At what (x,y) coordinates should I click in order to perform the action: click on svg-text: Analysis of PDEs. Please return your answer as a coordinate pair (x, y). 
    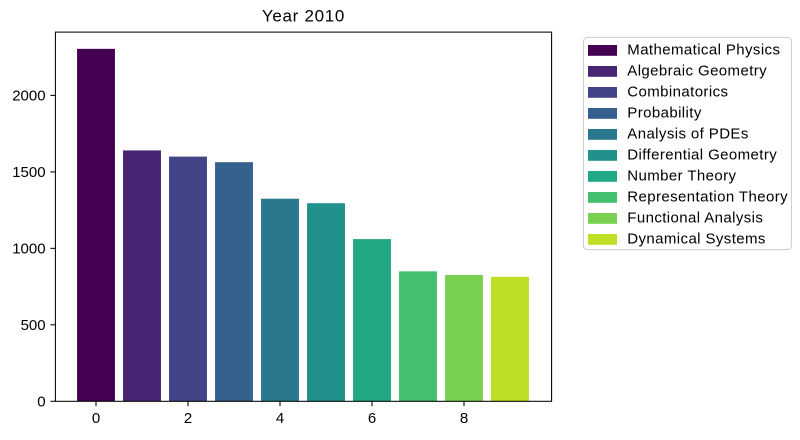
    Looking at the image, I should click on (687, 134).